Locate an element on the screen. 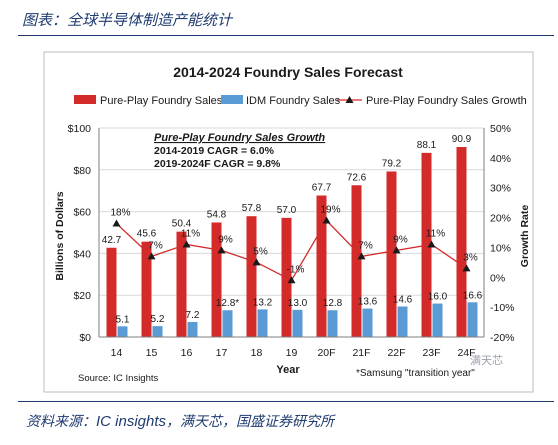 This screenshot has height=445, width=558. bar-label-idm: 16.0 is located at coordinates (438, 297).